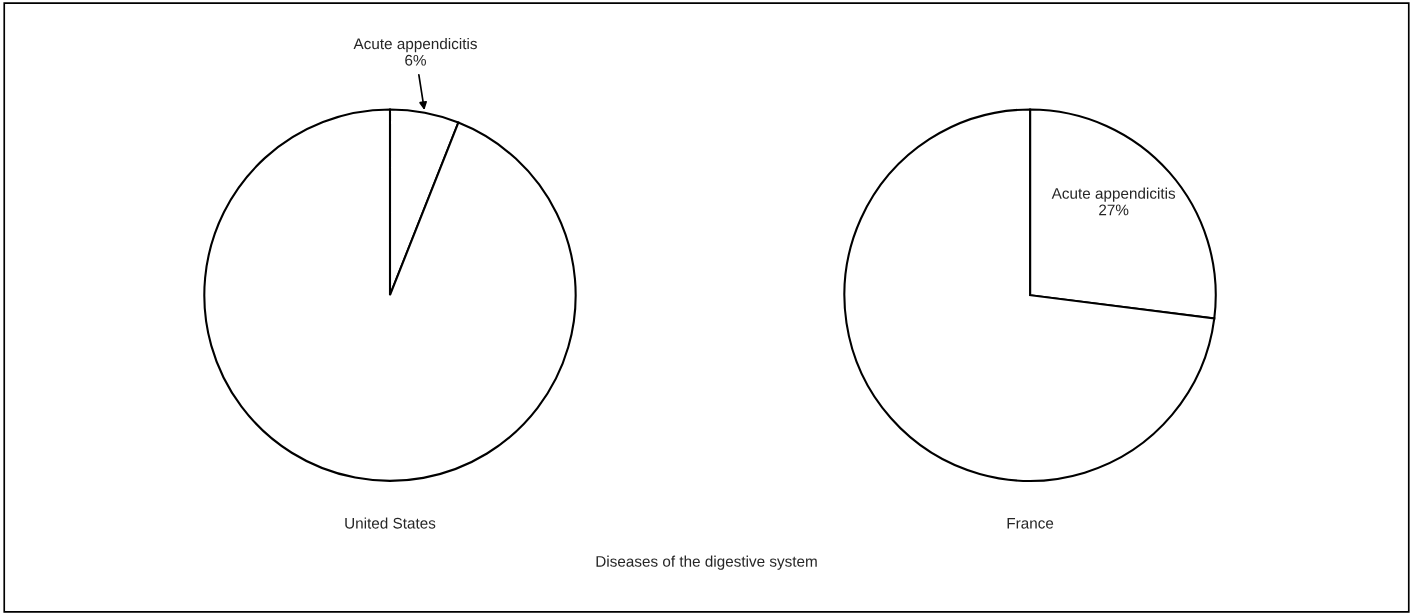 This screenshot has width=1413, height=615. I want to click on text: France, so click(1030, 523).